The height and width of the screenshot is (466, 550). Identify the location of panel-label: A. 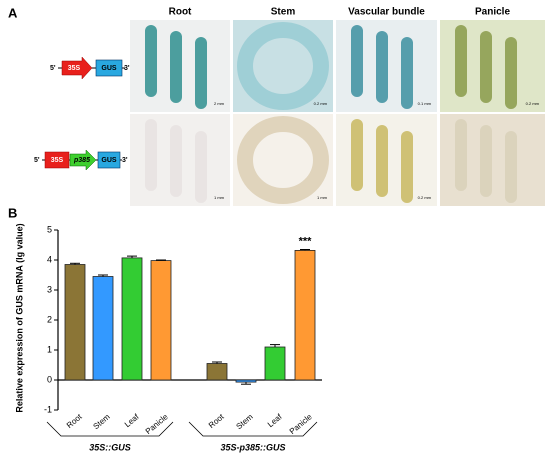
(13, 12).